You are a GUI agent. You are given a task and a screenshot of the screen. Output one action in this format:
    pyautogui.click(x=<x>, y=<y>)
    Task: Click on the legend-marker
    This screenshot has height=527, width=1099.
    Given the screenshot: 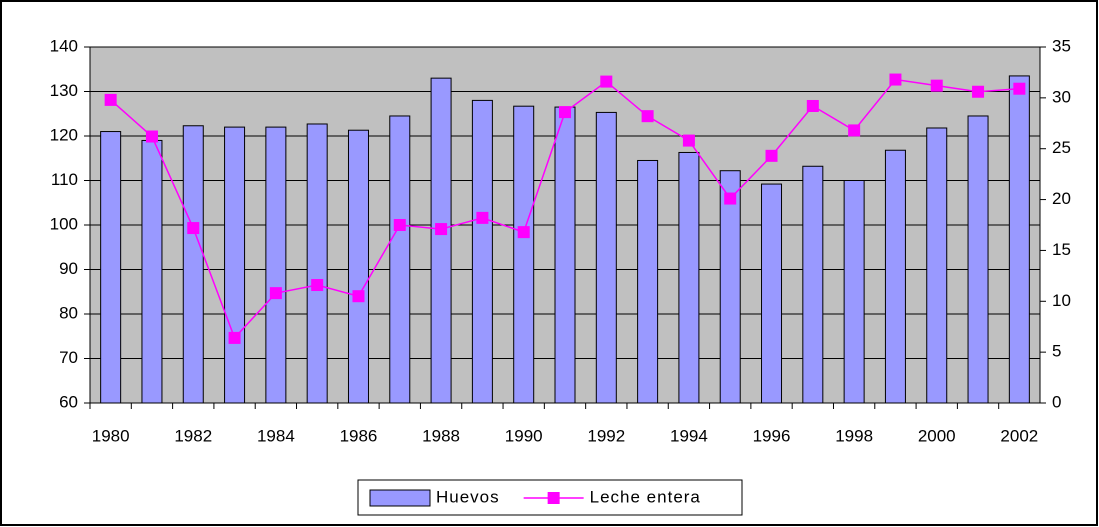 What is the action you would take?
    pyautogui.click(x=553, y=498)
    